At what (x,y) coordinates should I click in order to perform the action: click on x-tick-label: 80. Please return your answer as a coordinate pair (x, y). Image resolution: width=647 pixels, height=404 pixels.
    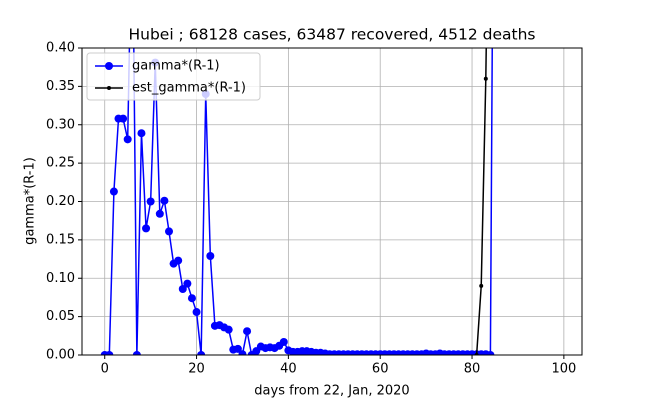
    Looking at the image, I should click on (472, 369).